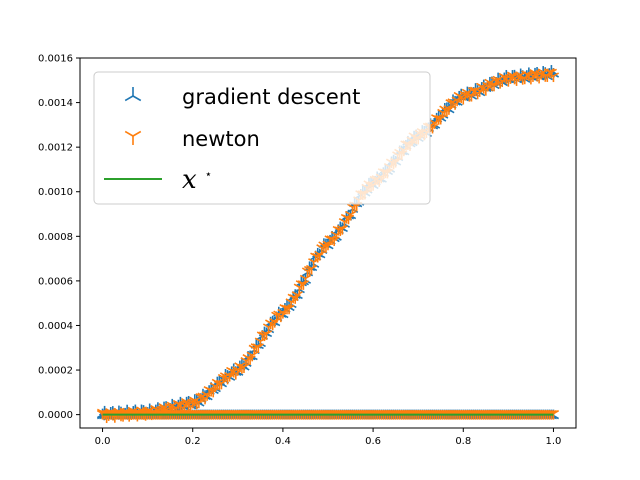 The height and width of the screenshot is (480, 640). What do you see at coordinates (271, 97) in the screenshot?
I see `legend-label-gradient-descent: gradient descent` at bounding box center [271, 97].